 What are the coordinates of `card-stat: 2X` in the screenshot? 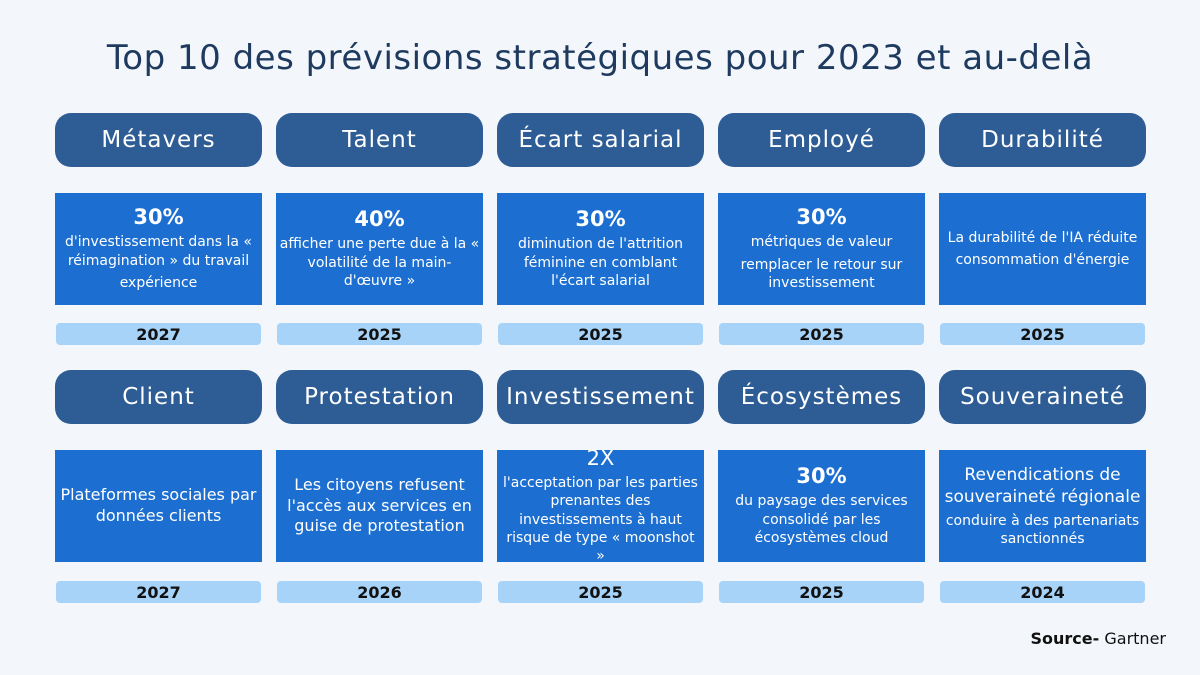 It's located at (600, 460).